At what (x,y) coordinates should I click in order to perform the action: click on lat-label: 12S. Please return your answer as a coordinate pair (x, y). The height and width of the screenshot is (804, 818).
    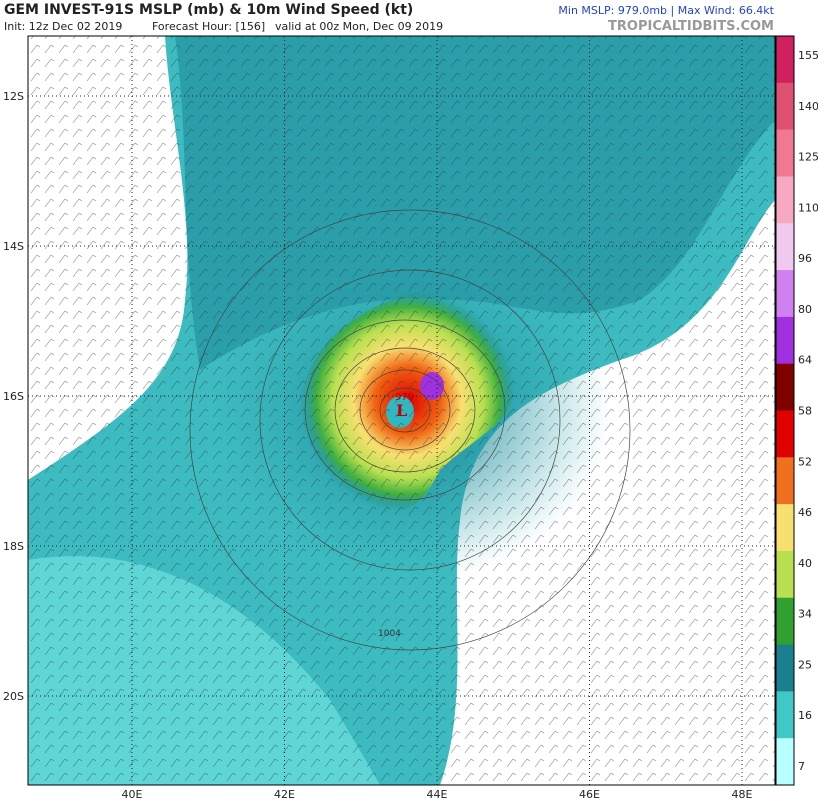
    Looking at the image, I should click on (13, 96).